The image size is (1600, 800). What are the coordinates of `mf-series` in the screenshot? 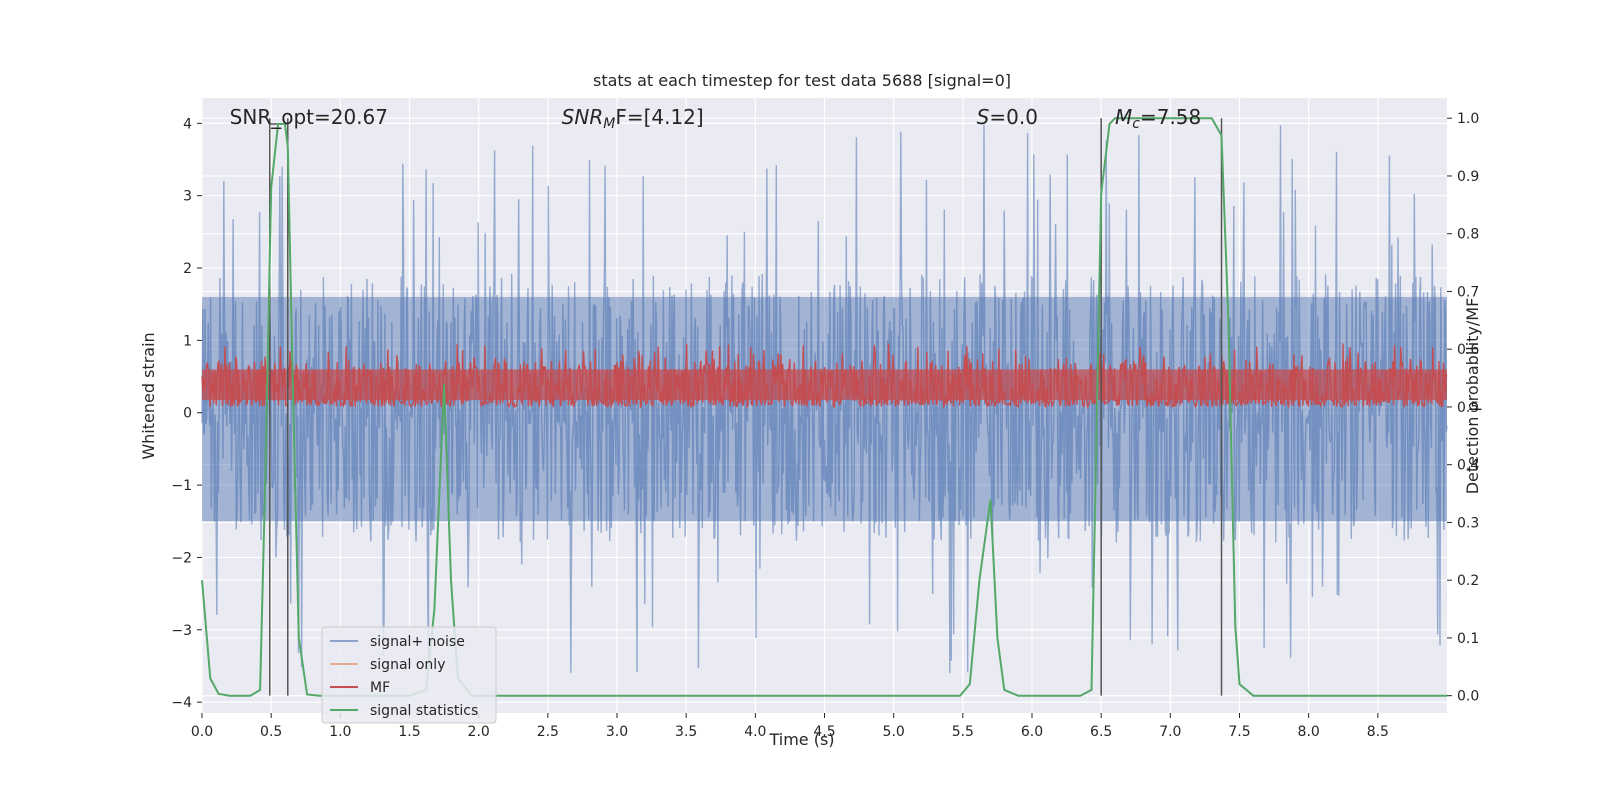 It's located at (824, 376).